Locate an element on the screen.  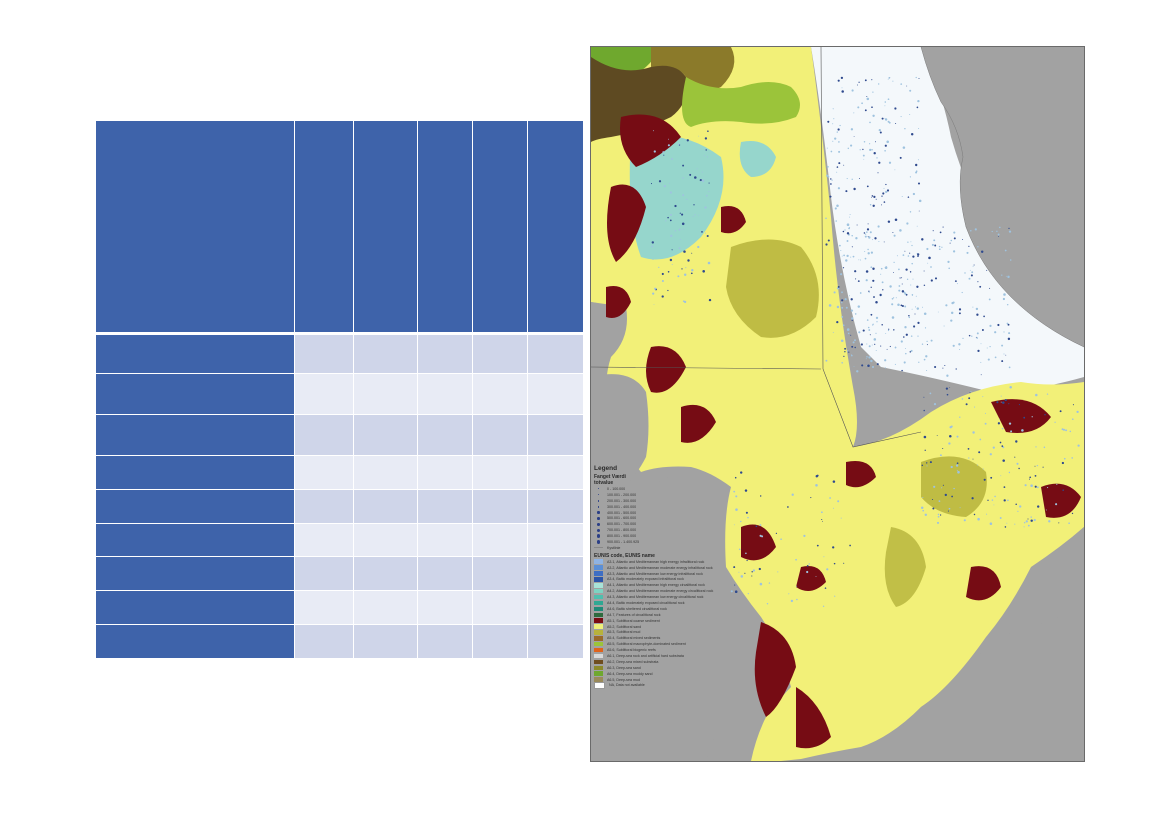
value-dot-icon is located at coordinates (598, 495).